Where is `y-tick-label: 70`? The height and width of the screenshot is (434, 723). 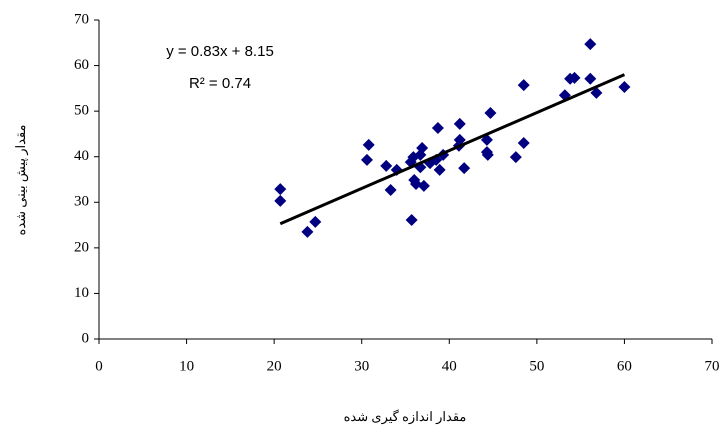 y-tick-label: 70 is located at coordinates (81, 19).